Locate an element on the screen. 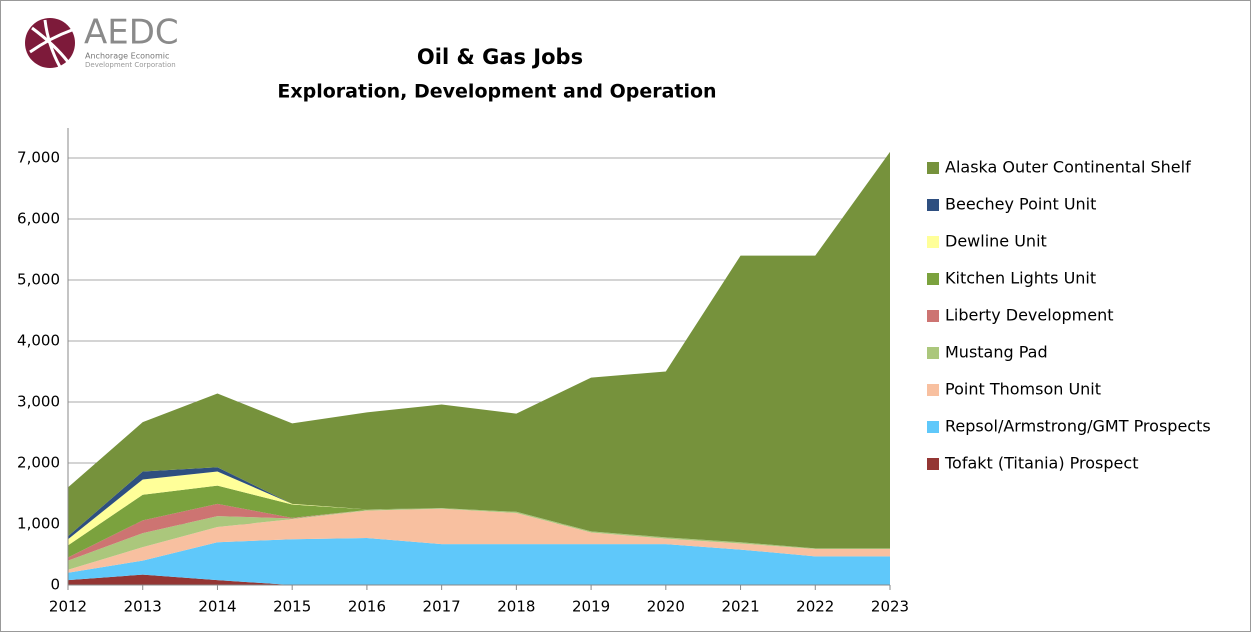  x-tick-label: 2018 is located at coordinates (516, 607).